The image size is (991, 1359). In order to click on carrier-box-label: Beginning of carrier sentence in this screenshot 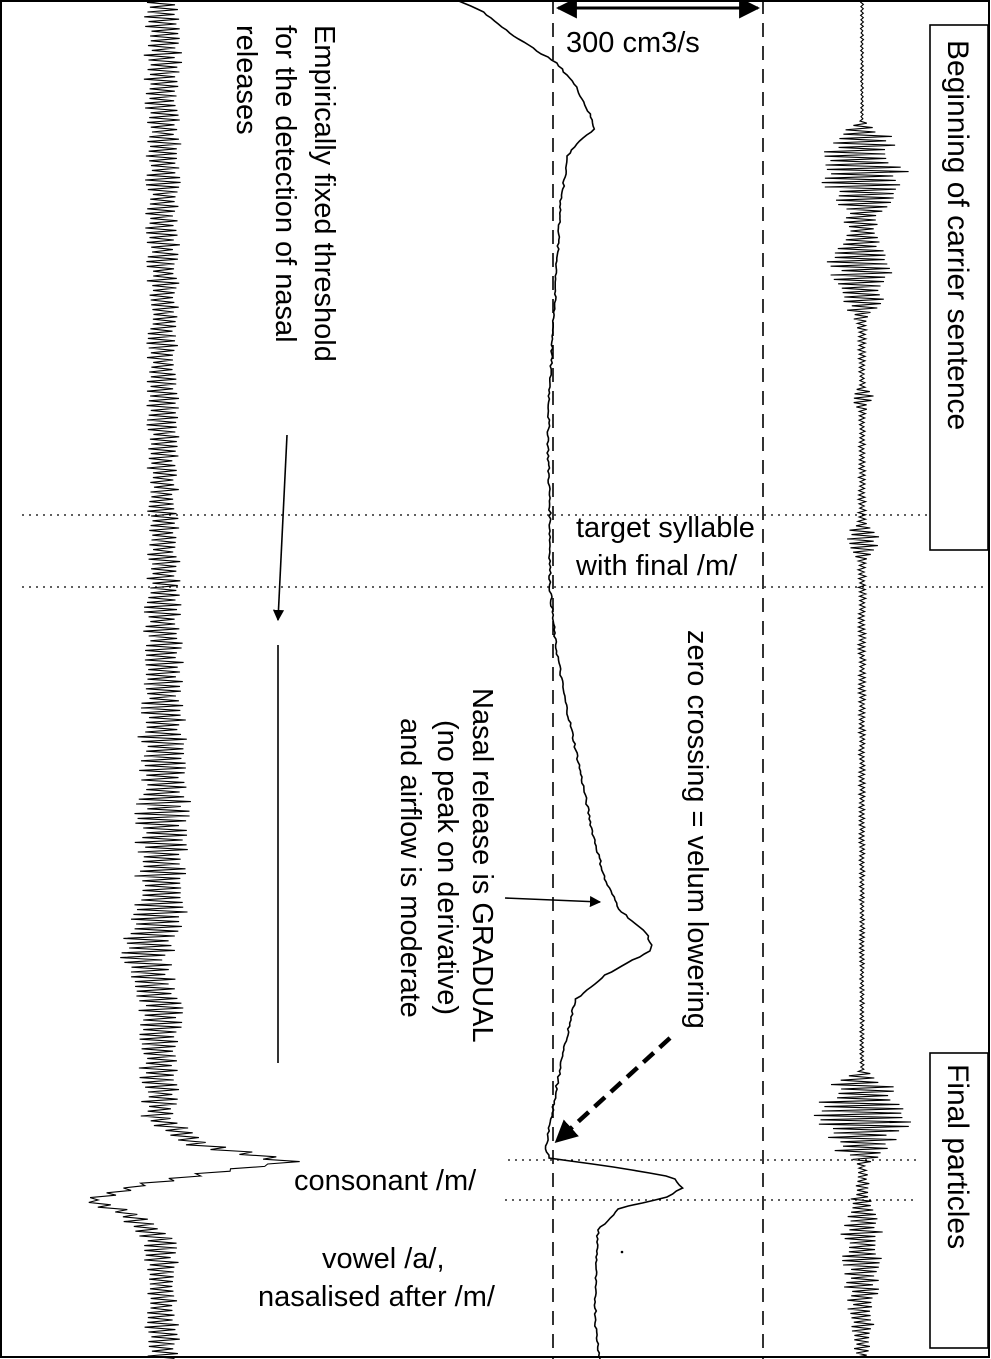, I will do `click(957, 235)`.